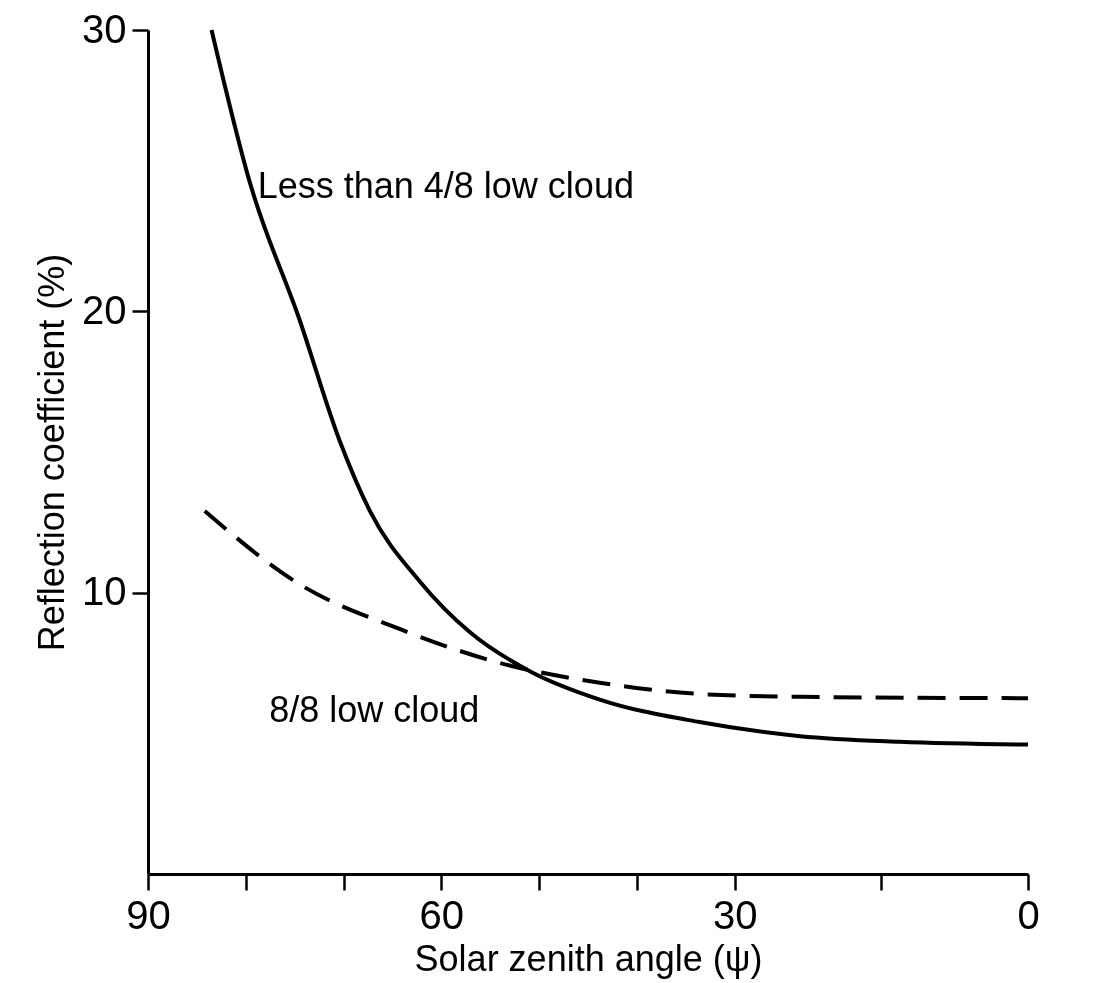 The image size is (1112, 983). I want to click on y-tick-label: 30, so click(104, 28).